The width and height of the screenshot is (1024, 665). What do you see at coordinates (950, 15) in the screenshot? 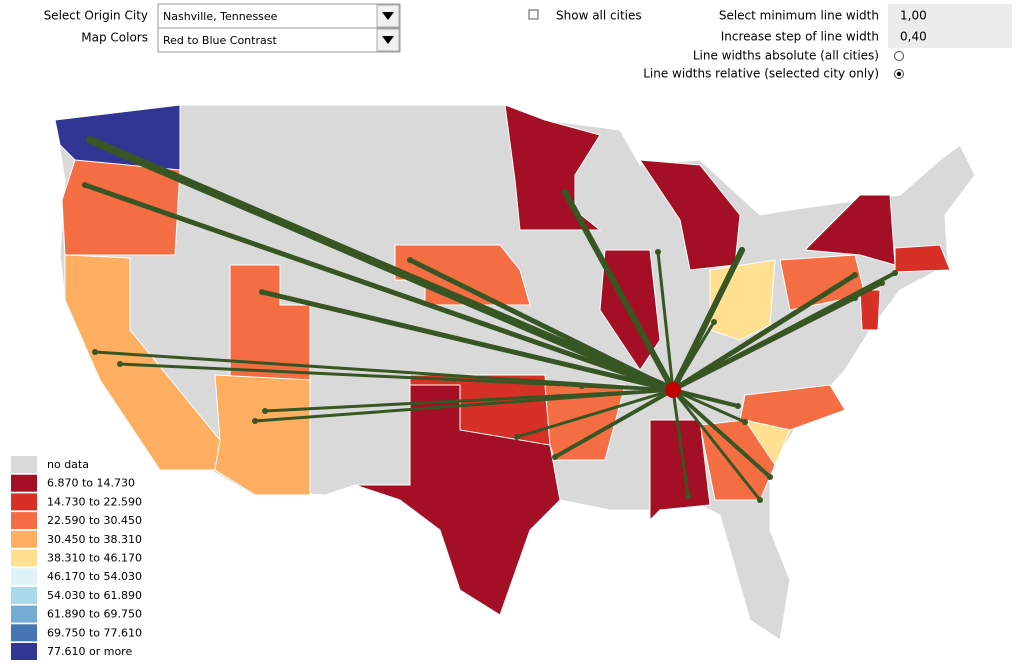
I see `min-width-input` at bounding box center [950, 15].